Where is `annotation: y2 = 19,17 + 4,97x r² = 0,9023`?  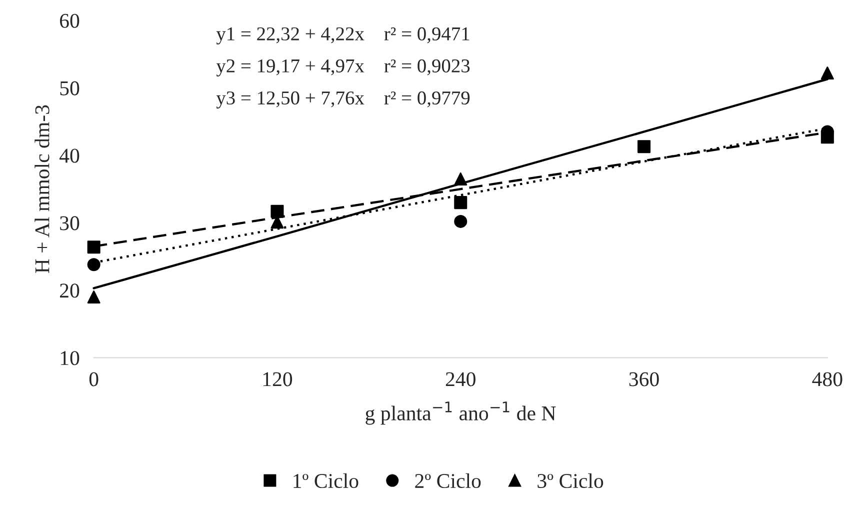 annotation: y2 = 19,17 + 4,97x r² = 0,9023 is located at coordinates (343, 67).